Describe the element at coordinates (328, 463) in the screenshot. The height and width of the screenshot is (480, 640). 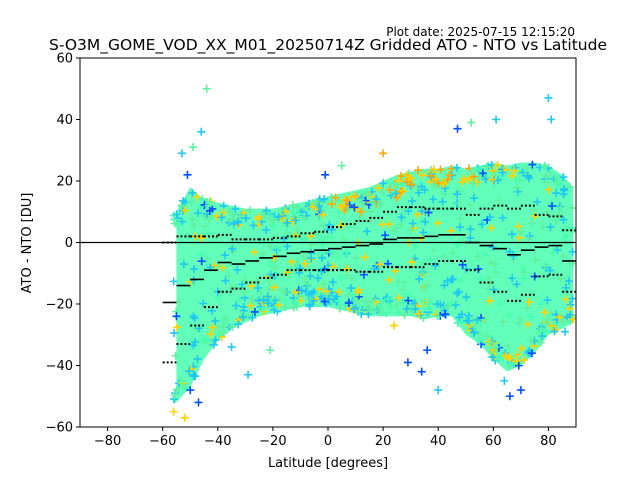
I see `x-axis-label: Latitude [degrees]` at that location.